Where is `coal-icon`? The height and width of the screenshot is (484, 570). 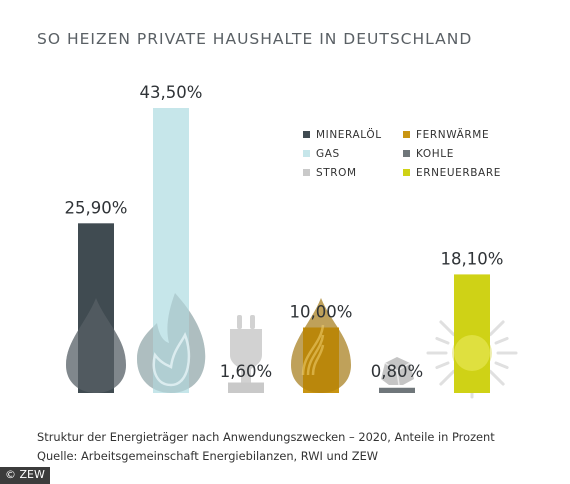
coal-icon is located at coordinates (397, 371).